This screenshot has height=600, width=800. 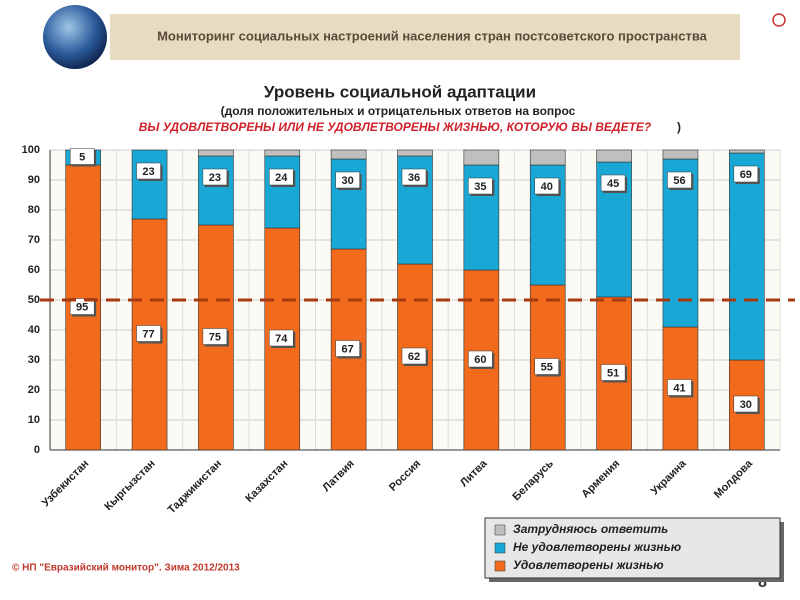 What do you see at coordinates (669, 477) in the screenshot?
I see `x-tick-label: Украина` at bounding box center [669, 477].